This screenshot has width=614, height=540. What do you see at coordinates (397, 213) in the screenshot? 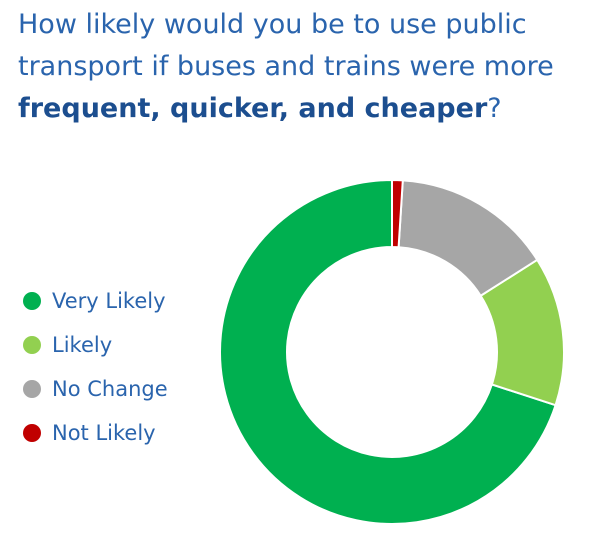
I see `donut-segment` at bounding box center [397, 213].